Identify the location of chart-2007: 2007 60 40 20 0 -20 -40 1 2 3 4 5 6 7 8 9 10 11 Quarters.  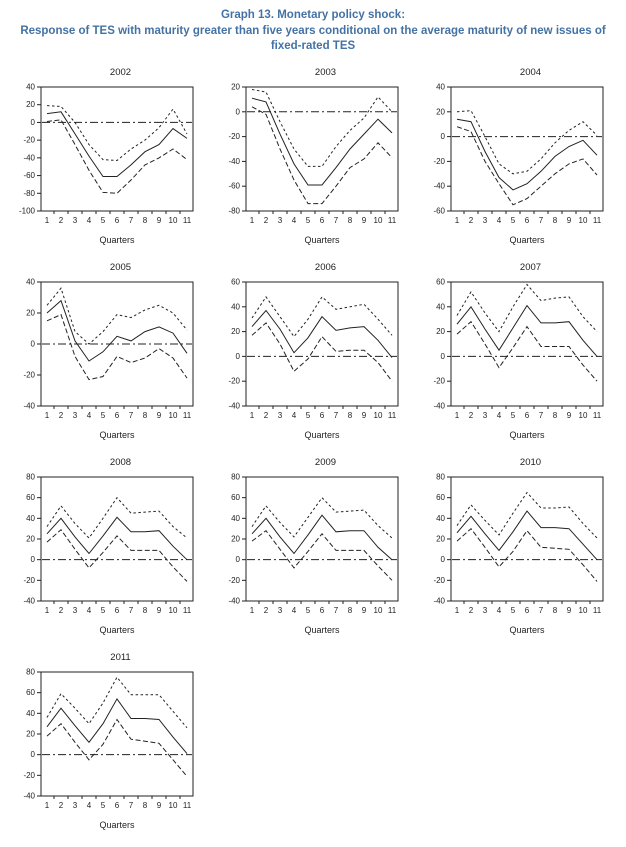
(517, 353).